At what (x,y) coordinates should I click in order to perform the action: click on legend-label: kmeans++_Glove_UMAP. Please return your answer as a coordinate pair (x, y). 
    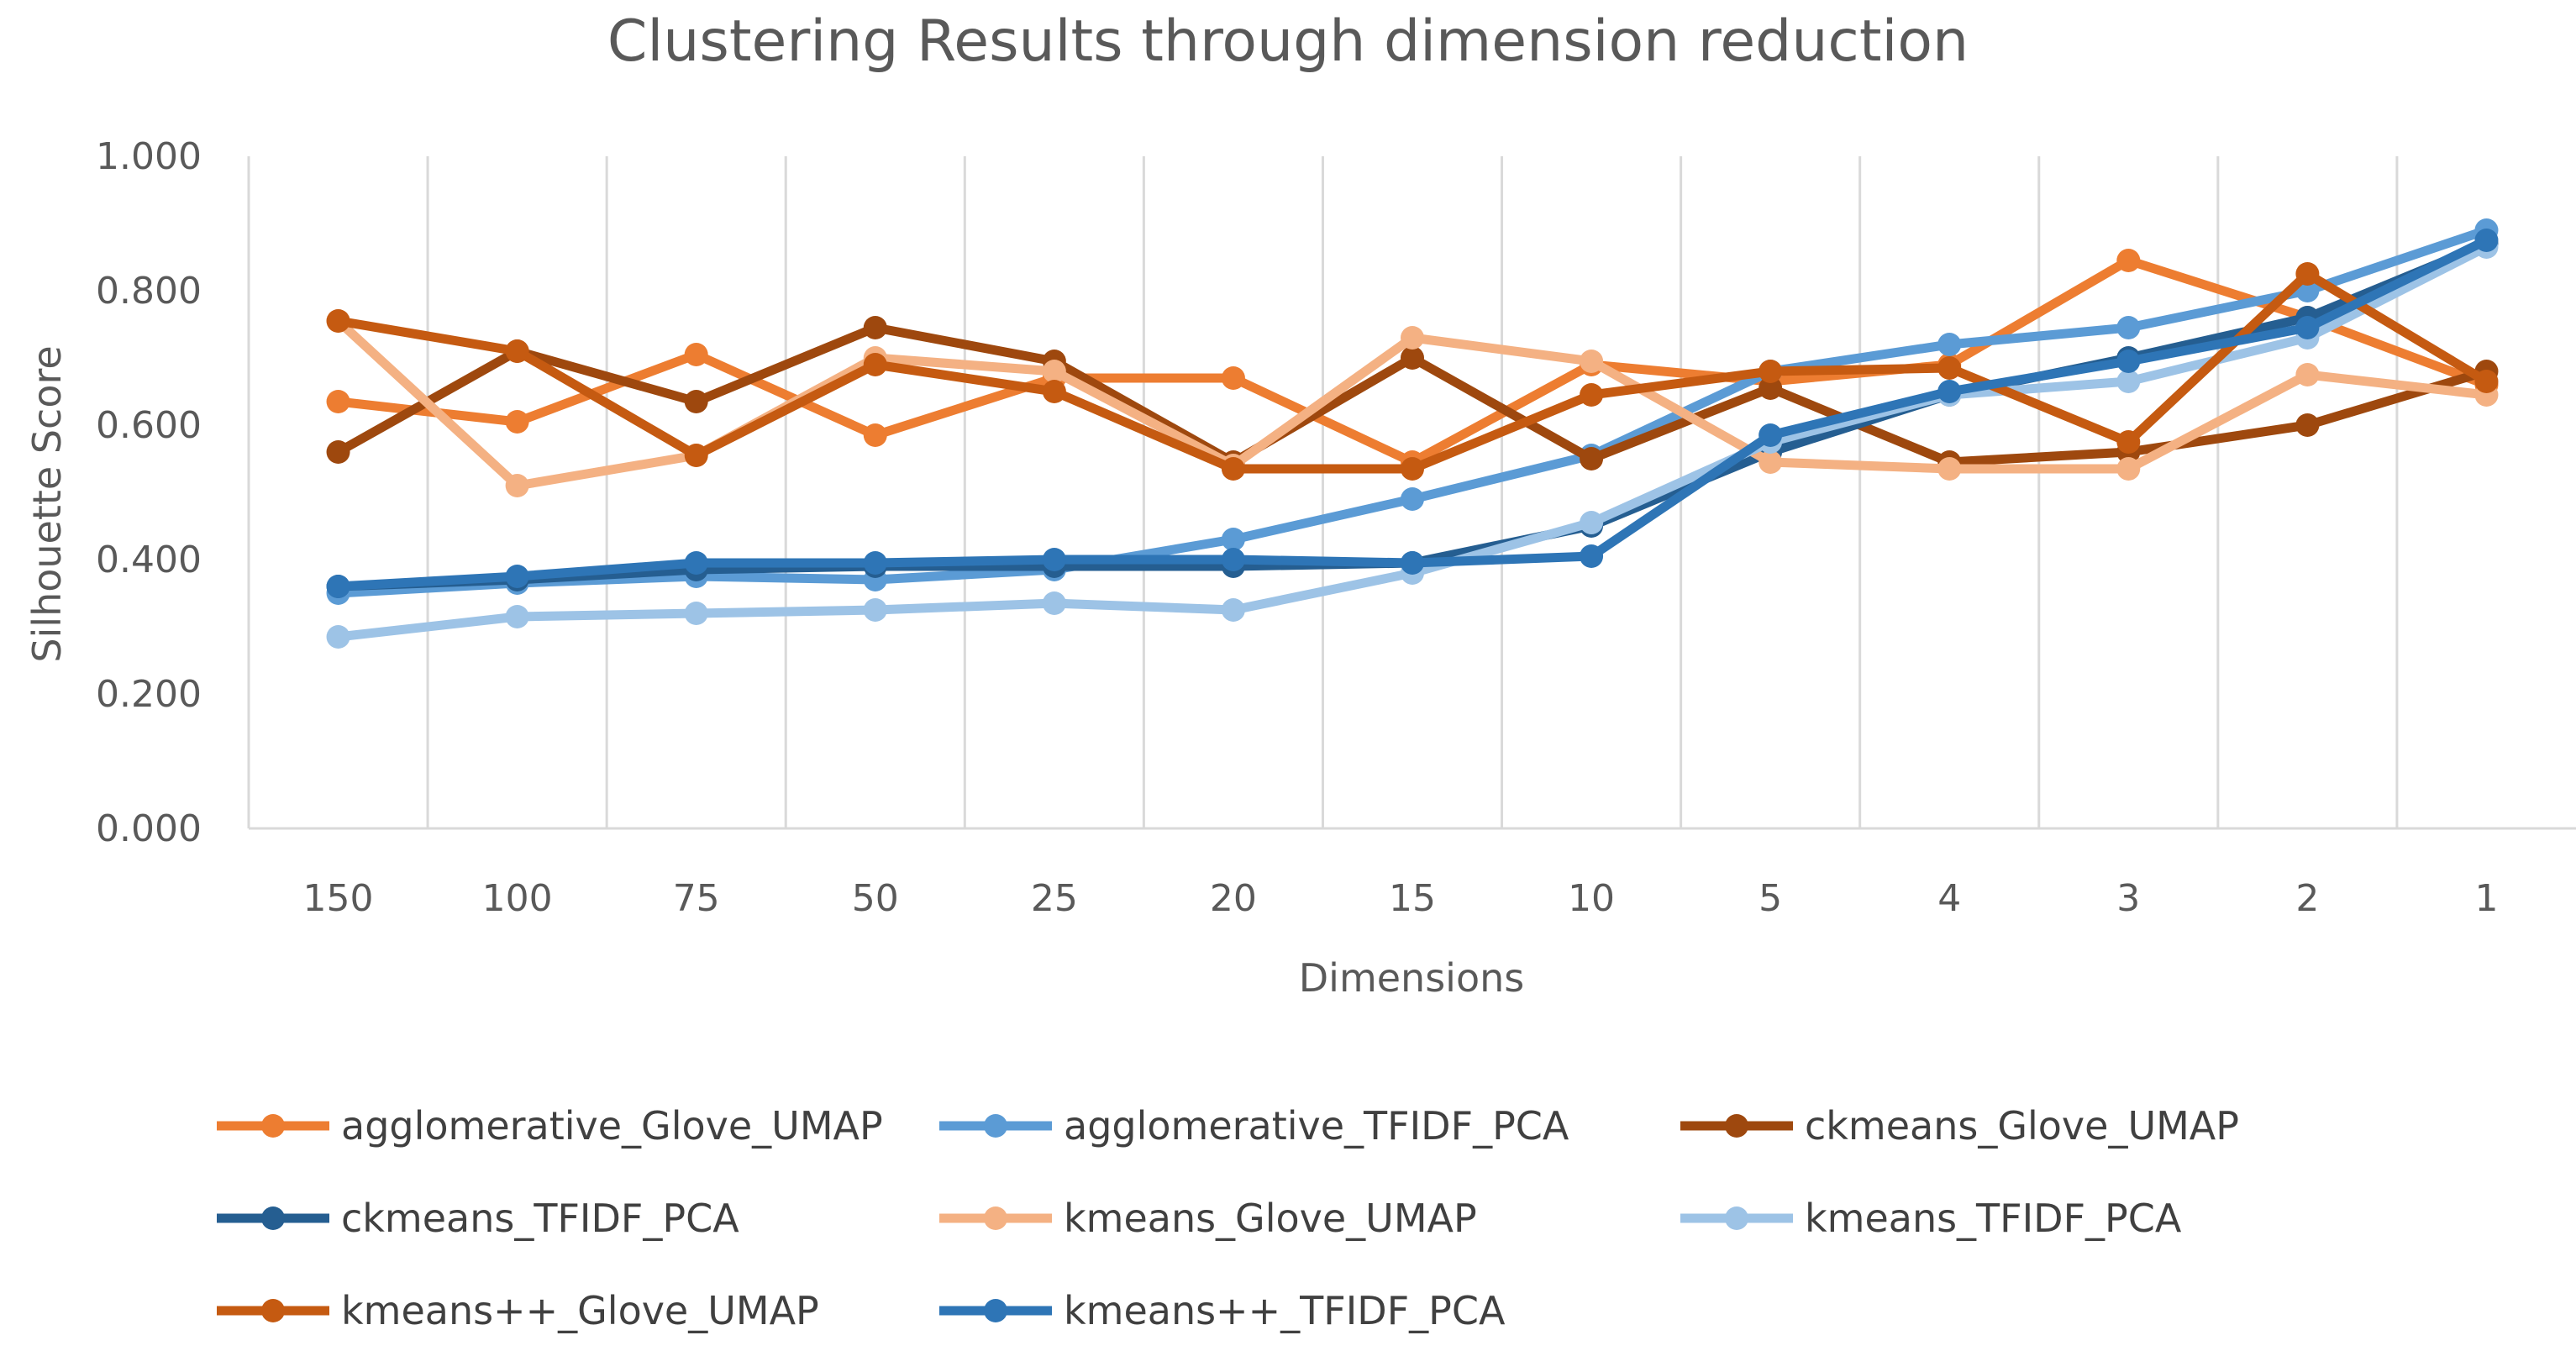
    Looking at the image, I should click on (580, 1311).